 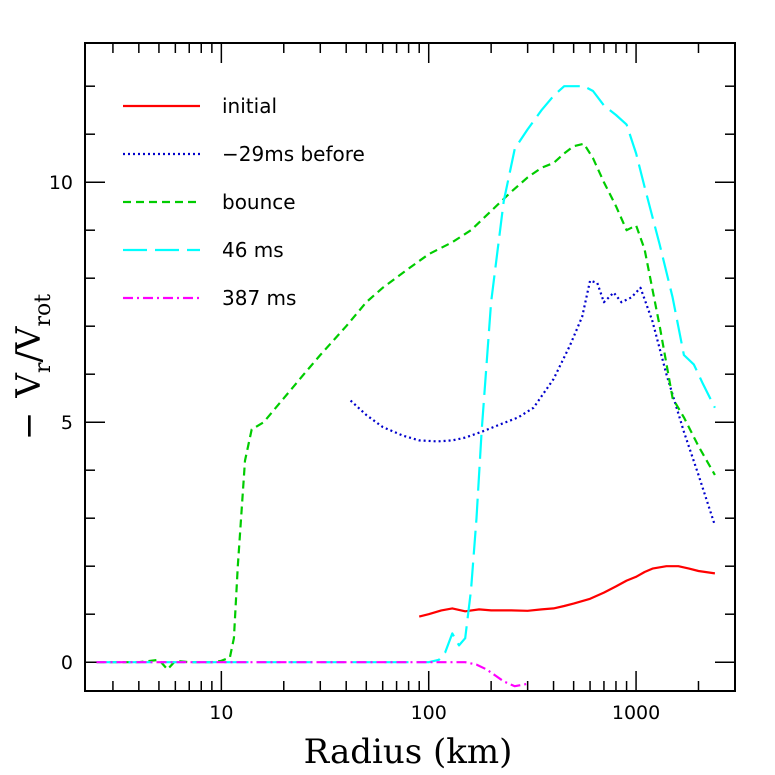 What do you see at coordinates (636, 713) in the screenshot?
I see `x-tick-label: 1000` at bounding box center [636, 713].